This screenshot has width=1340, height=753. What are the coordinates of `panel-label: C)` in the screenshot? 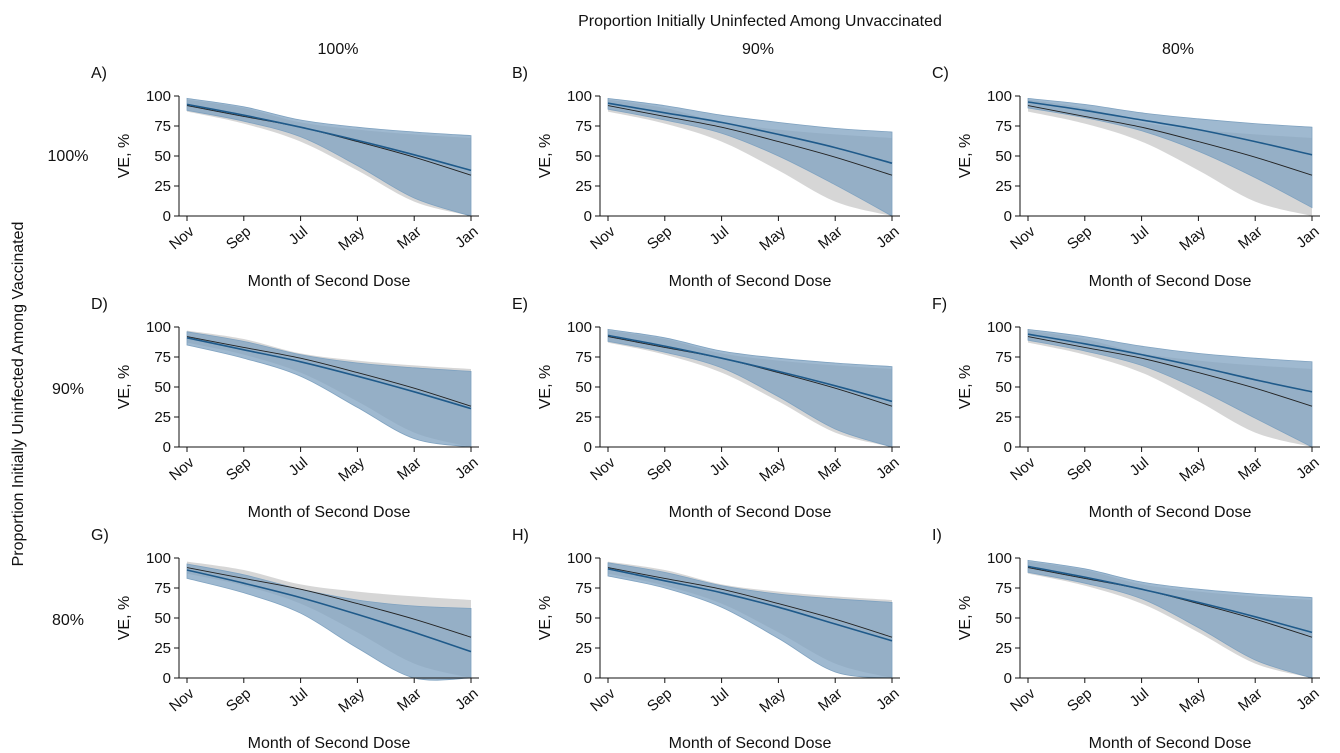 It's located at (940, 73).